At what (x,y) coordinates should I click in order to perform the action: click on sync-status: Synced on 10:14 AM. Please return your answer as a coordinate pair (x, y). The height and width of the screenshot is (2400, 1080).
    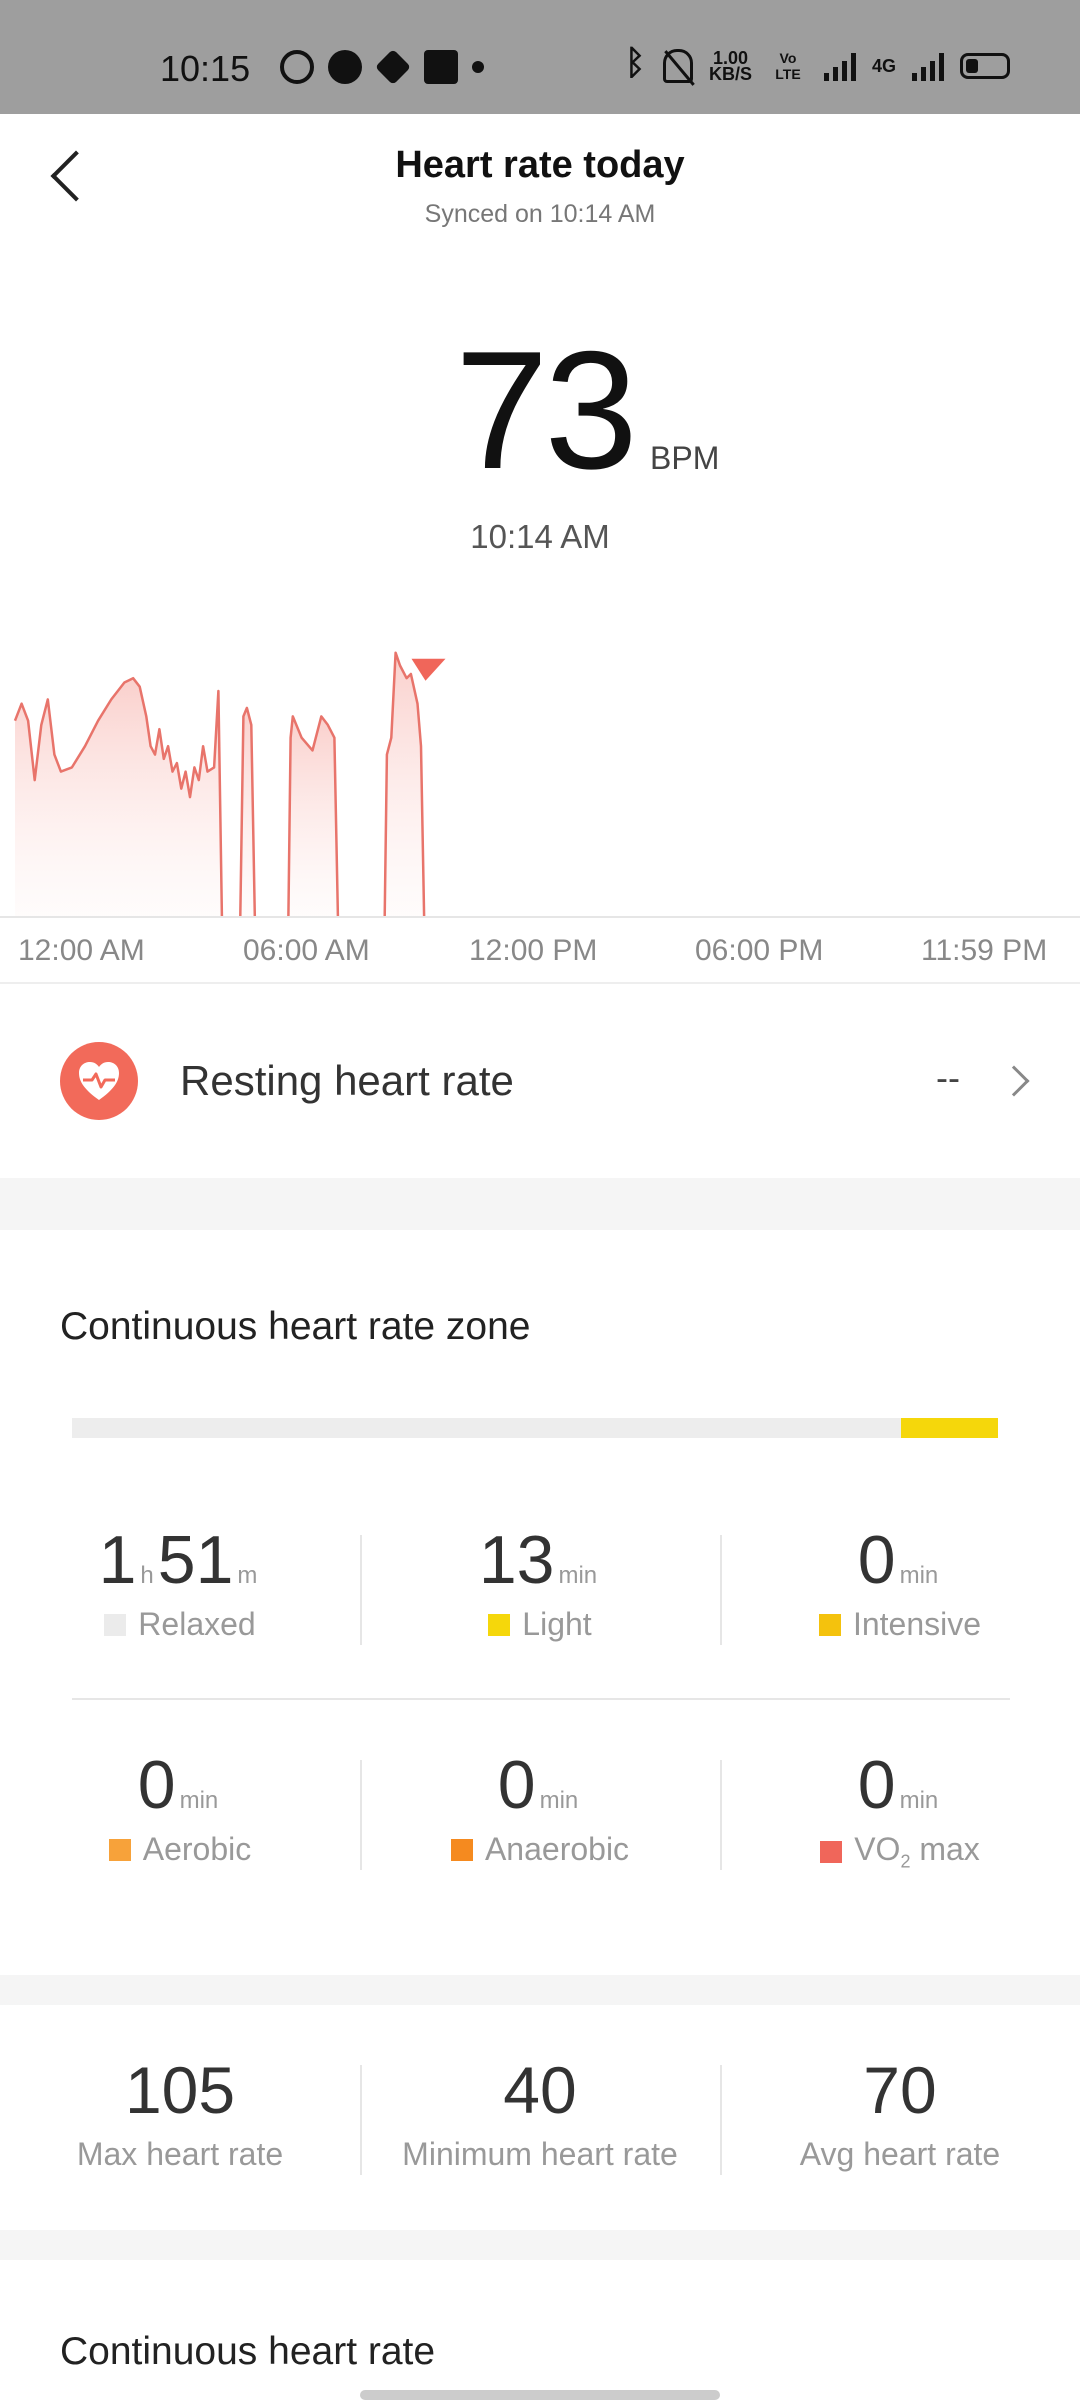
    Looking at the image, I should click on (540, 214).